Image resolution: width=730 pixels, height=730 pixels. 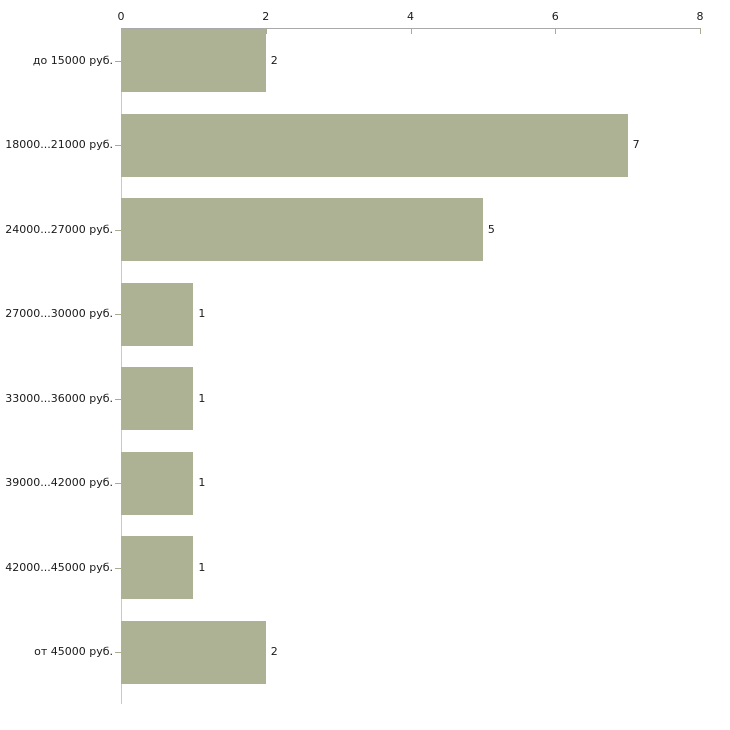 I want to click on x-axis-tick-label: 0, so click(x=121, y=16).